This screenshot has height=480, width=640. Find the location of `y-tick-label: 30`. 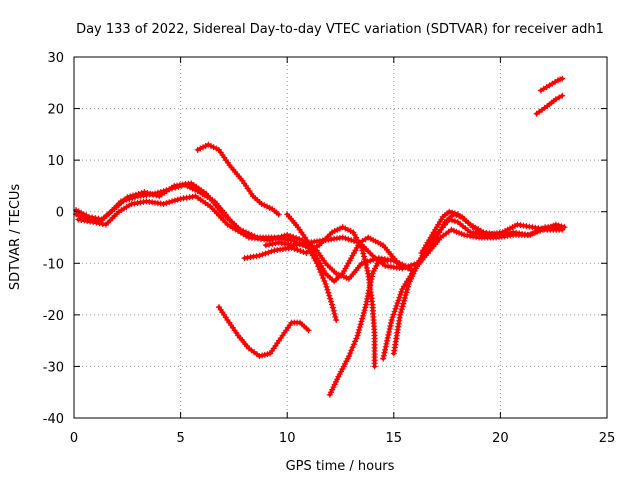

y-tick-label: 30 is located at coordinates (55, 58).